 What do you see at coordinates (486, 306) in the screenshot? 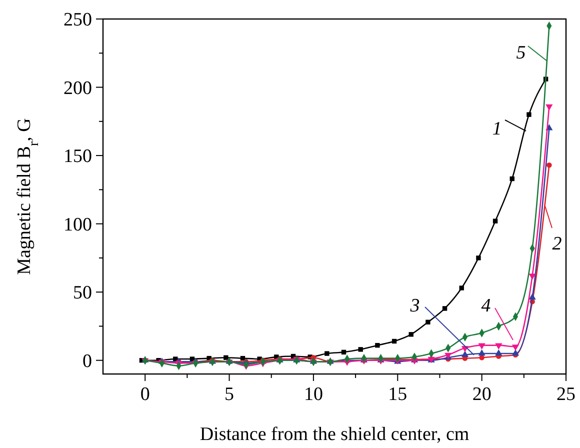
I see `series-label: 4` at bounding box center [486, 306].